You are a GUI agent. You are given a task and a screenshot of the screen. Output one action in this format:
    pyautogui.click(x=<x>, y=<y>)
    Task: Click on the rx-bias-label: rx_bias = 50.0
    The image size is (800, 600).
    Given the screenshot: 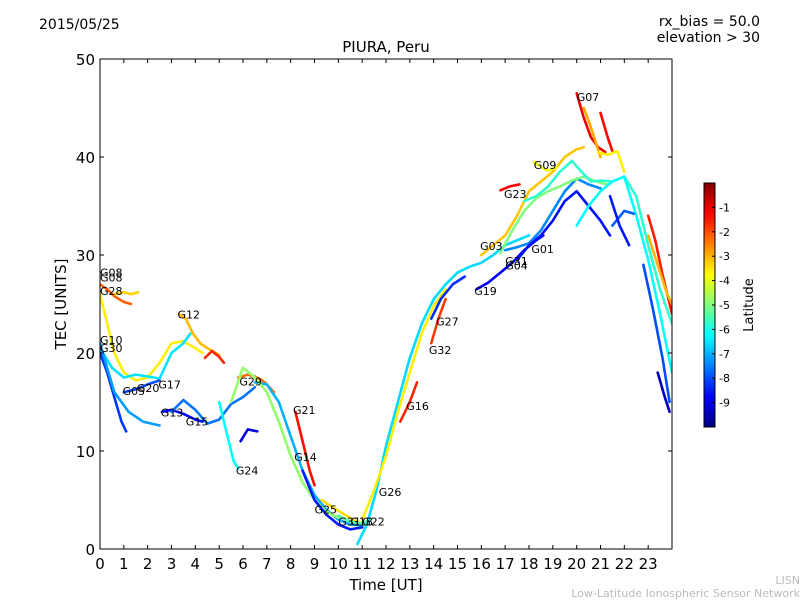 What is the action you would take?
    pyautogui.click(x=709, y=22)
    